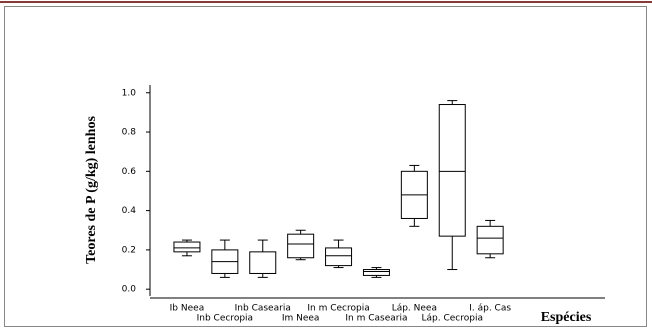  What do you see at coordinates (414, 309) in the screenshot?
I see `x-tick-label: Láp. Neea` at bounding box center [414, 309].